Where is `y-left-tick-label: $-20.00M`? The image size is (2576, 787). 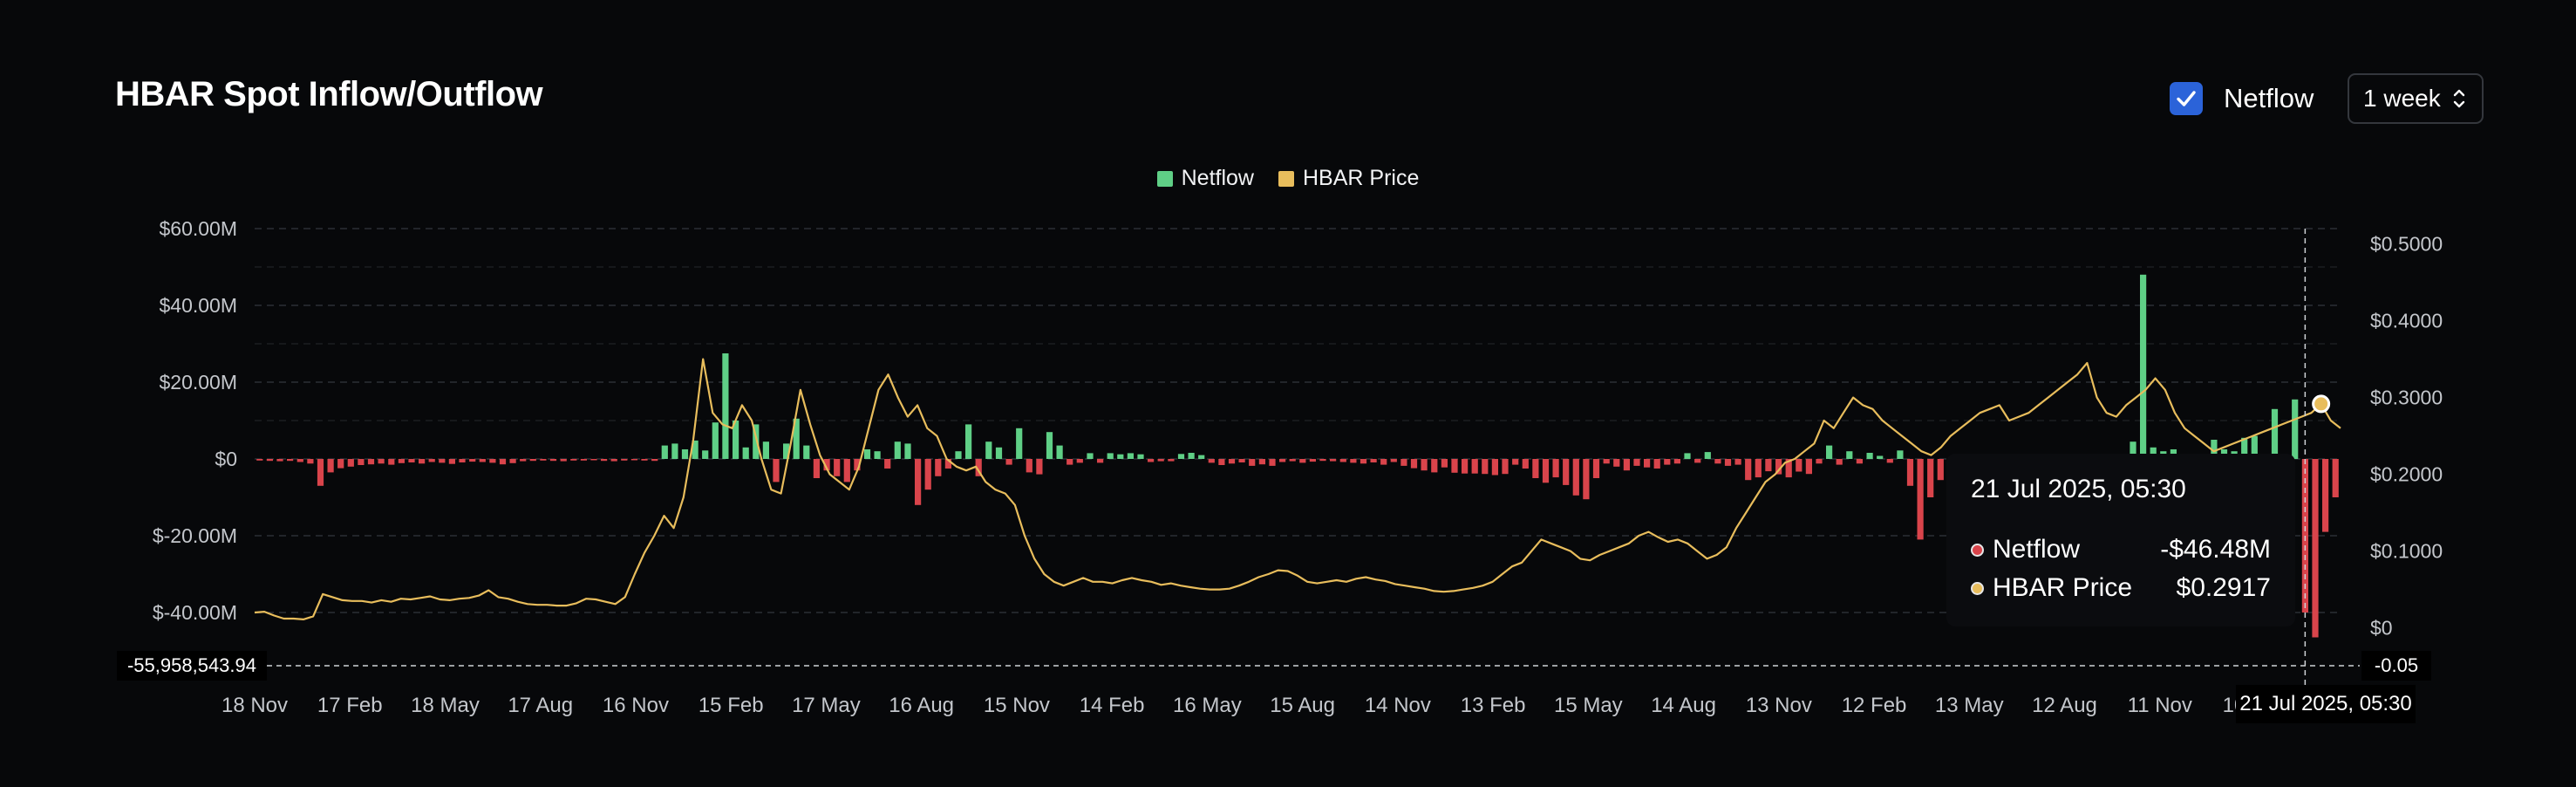 y-left-tick-label: $-20.00M is located at coordinates (195, 535).